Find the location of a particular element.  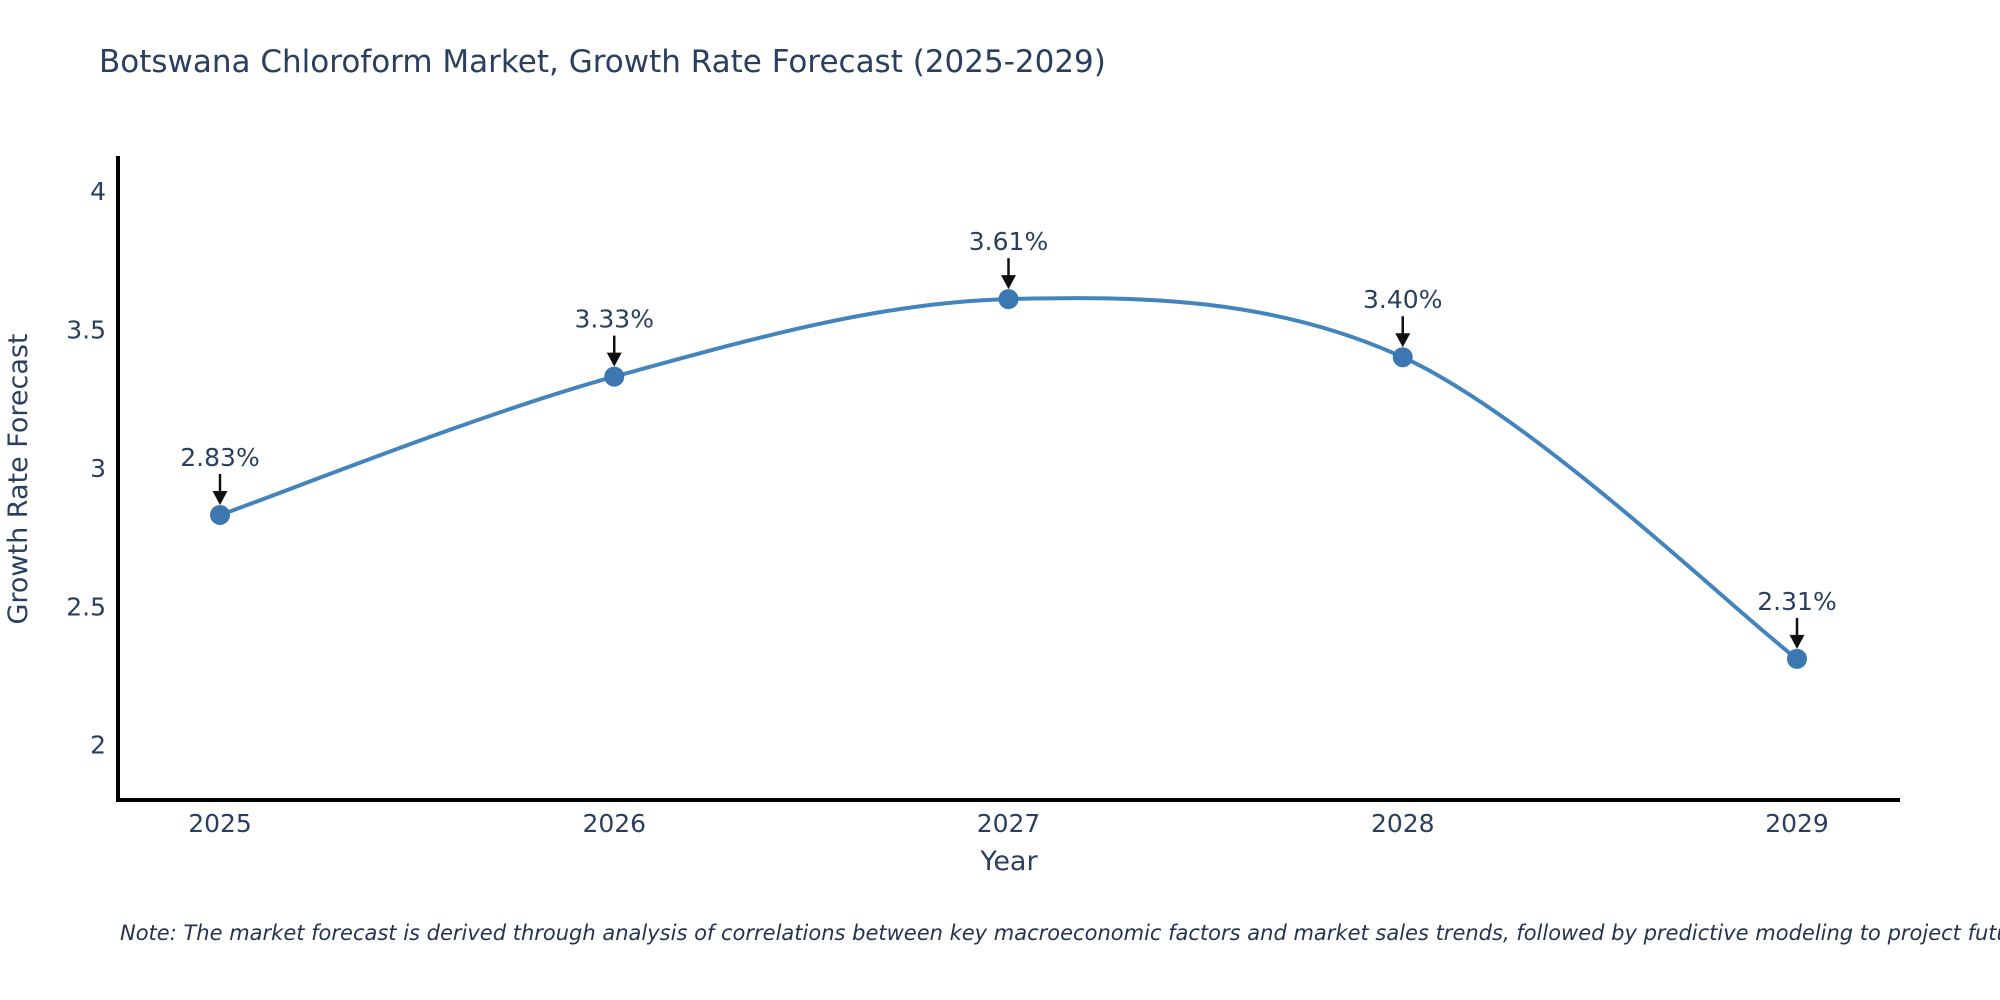

x-tick-label: 2025 is located at coordinates (220, 823).